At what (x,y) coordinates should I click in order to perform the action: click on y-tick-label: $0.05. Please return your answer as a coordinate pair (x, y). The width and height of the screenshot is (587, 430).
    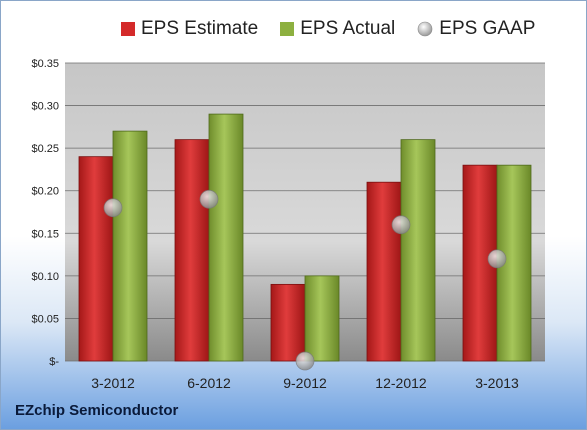
    Looking at the image, I should click on (45, 319).